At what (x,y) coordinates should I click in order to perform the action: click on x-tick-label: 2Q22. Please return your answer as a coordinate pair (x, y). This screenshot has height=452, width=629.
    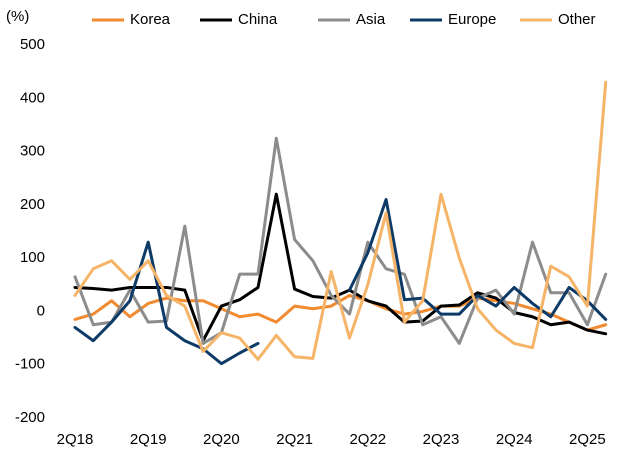
    Looking at the image, I should click on (367, 439).